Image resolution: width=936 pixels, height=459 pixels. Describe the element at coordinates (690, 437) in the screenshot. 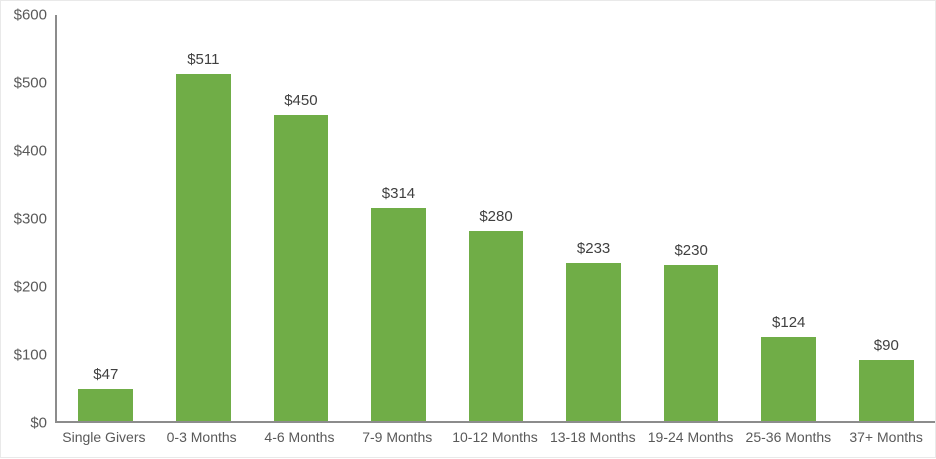

I see `x-category-label: 19-24 Months` at that location.